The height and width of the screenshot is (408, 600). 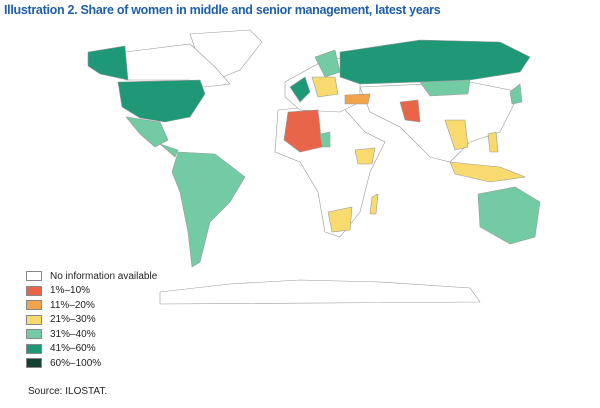 What do you see at coordinates (208, 209) in the screenshot?
I see `south-america` at bounding box center [208, 209].